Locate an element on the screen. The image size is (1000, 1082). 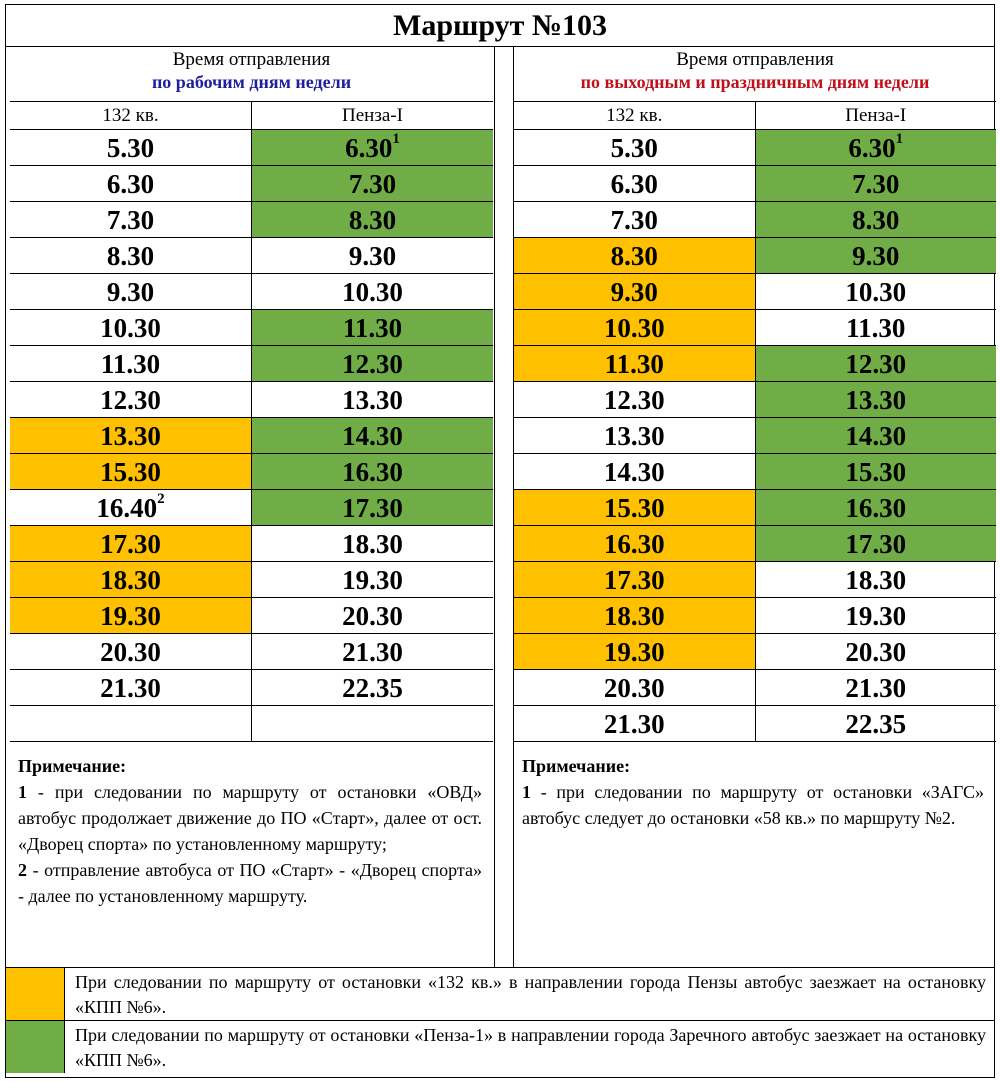
time-value: 8.30 is located at coordinates (372, 220).